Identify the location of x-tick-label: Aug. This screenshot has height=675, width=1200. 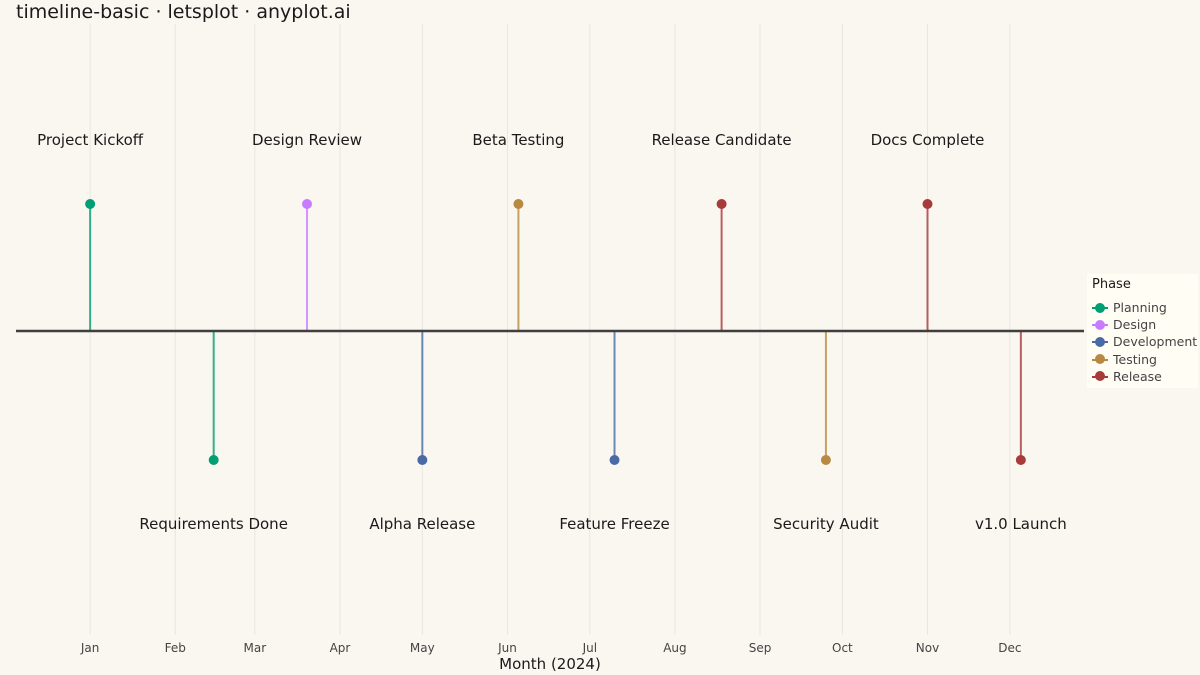
(674, 648).